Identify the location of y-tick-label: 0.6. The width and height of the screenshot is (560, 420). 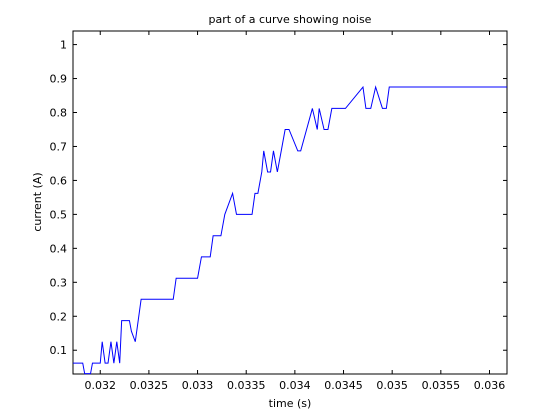
(59, 180).